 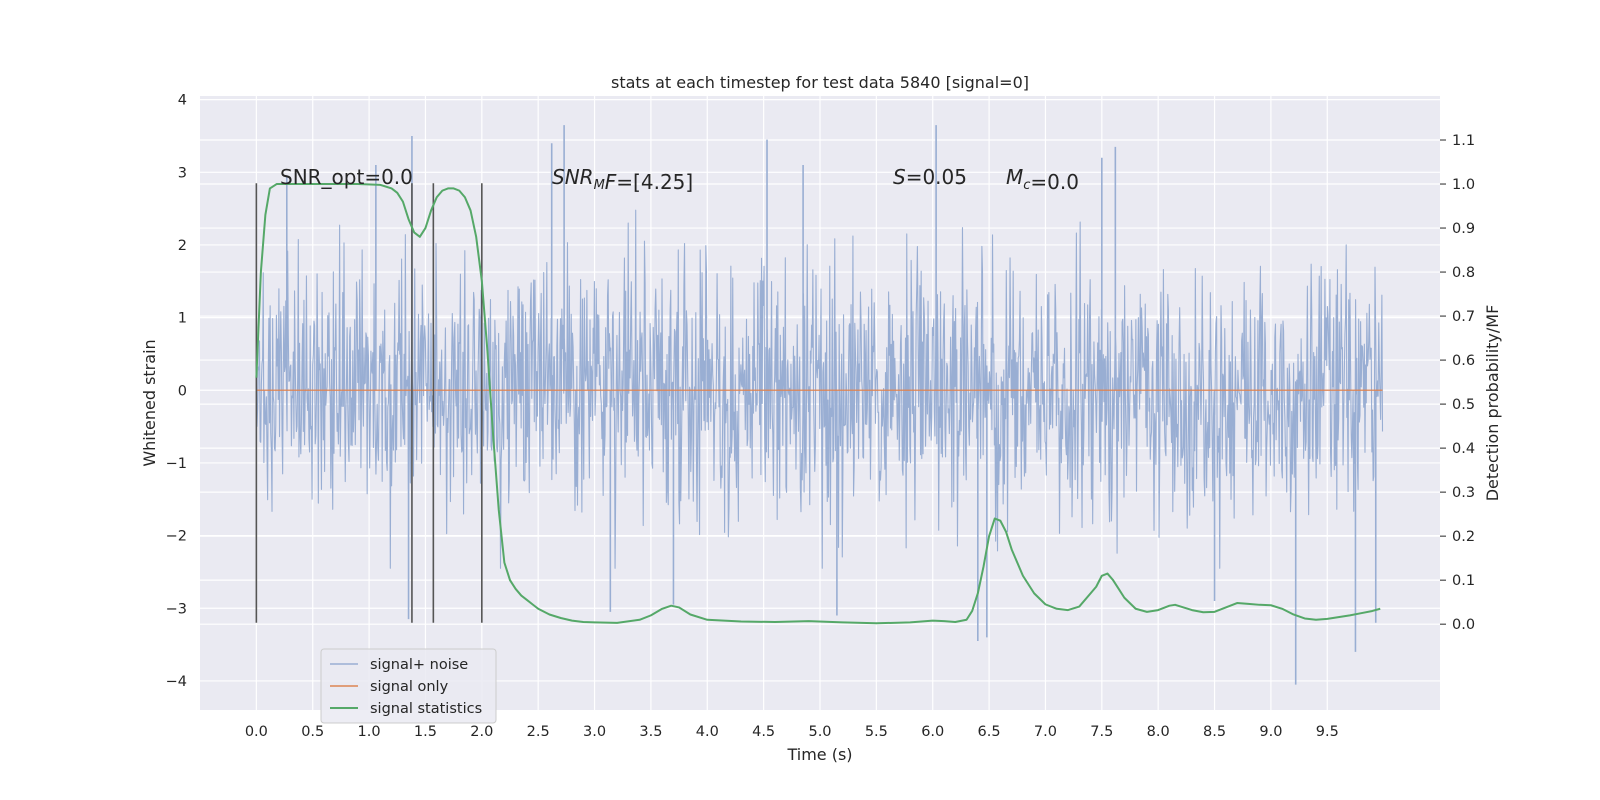 I want to click on y-tick-label: 4, so click(x=182, y=101).